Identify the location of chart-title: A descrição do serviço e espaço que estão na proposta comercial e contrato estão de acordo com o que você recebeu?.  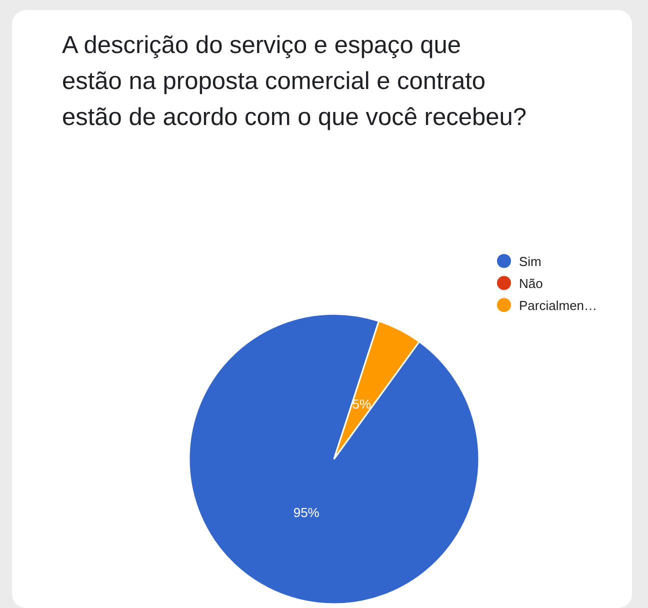
(294, 82).